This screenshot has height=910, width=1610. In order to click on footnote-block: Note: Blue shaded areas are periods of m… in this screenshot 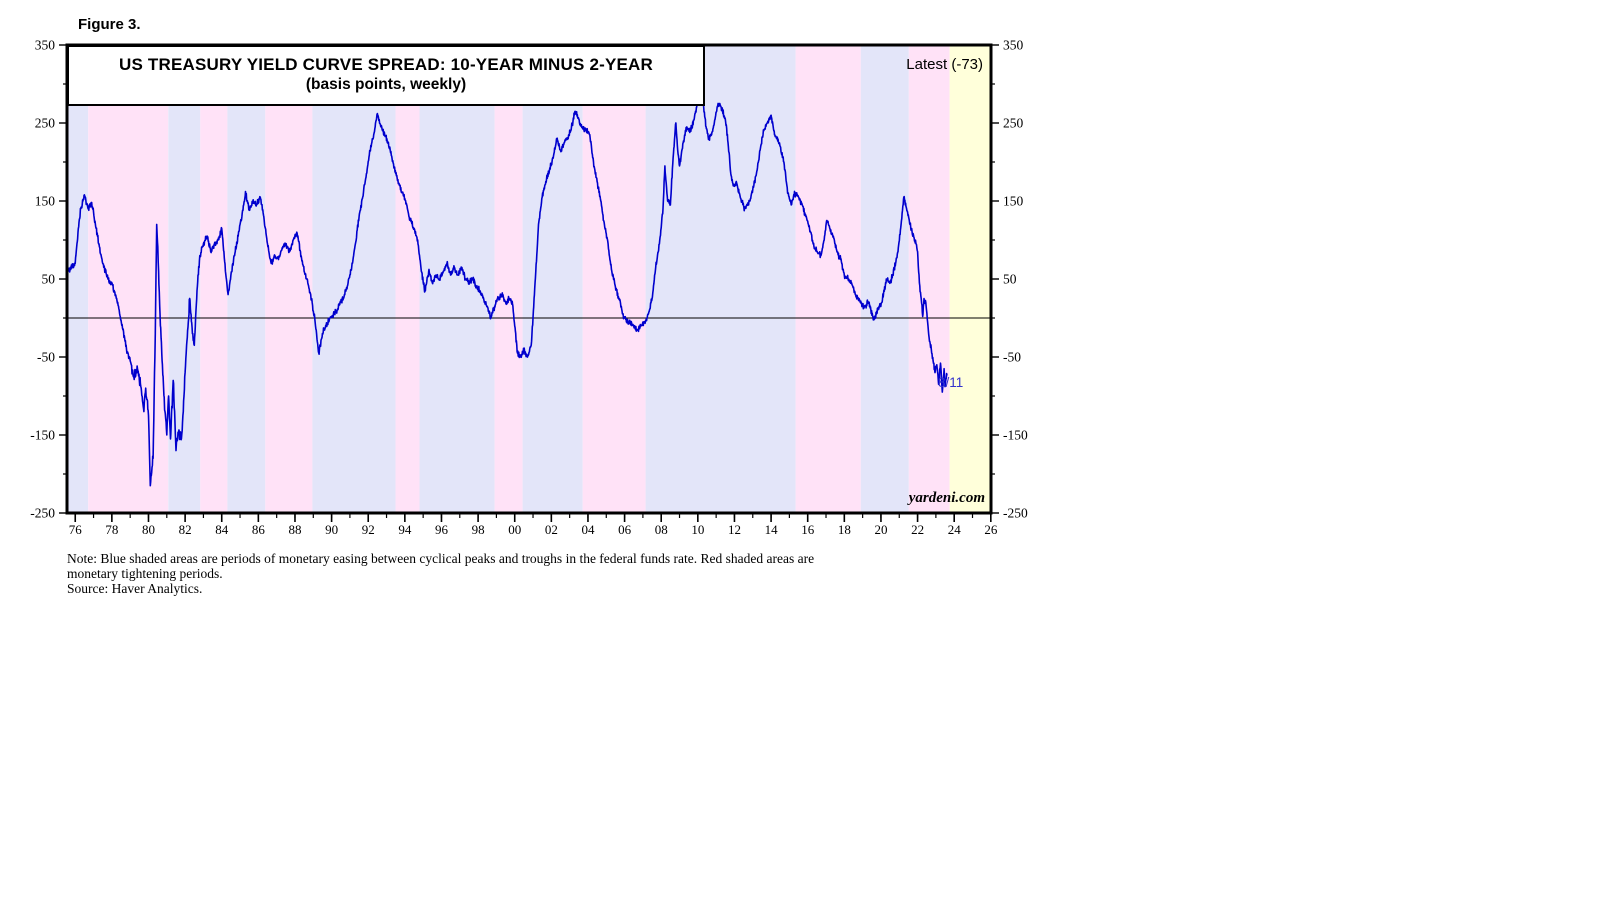, I will do `click(492, 573)`.